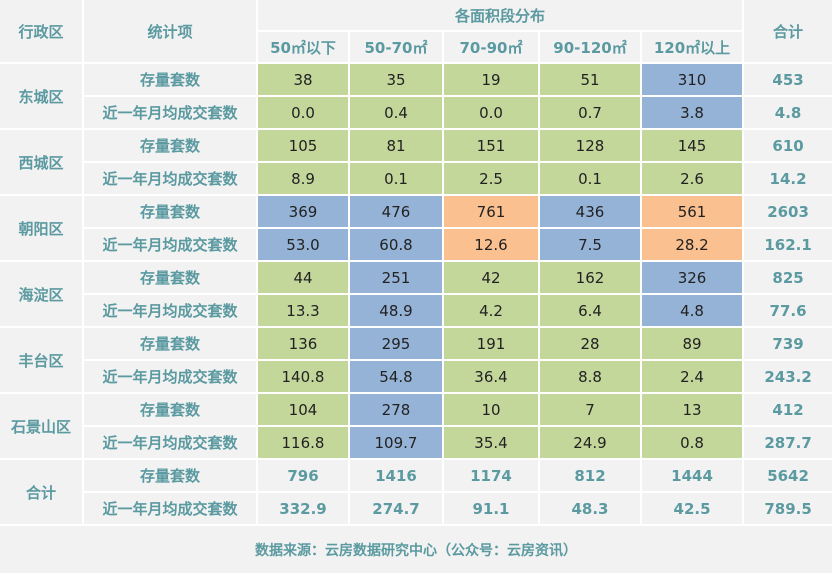 The width and height of the screenshot is (832, 577). Describe the element at coordinates (590, 244) in the screenshot. I see `monthly-cell: 7.5` at that location.